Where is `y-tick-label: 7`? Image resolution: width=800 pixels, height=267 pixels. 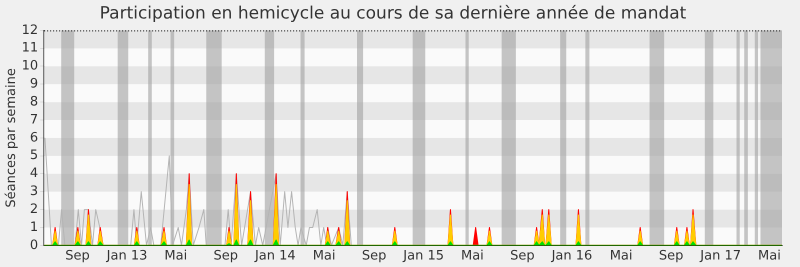
y-tick-label: 7 is located at coordinates (34, 120).